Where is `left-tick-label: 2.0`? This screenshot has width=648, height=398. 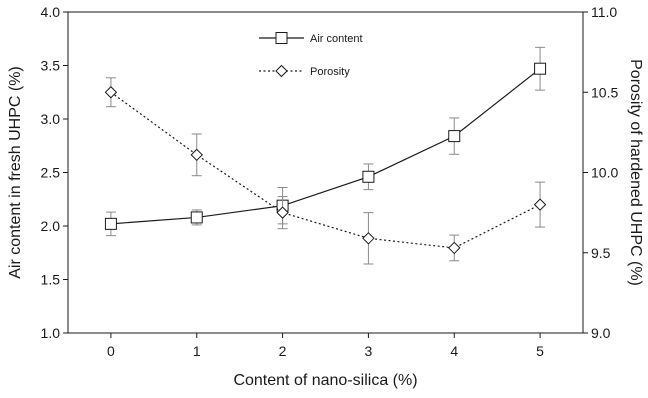
left-tick-label: 2.0 is located at coordinates (51, 226).